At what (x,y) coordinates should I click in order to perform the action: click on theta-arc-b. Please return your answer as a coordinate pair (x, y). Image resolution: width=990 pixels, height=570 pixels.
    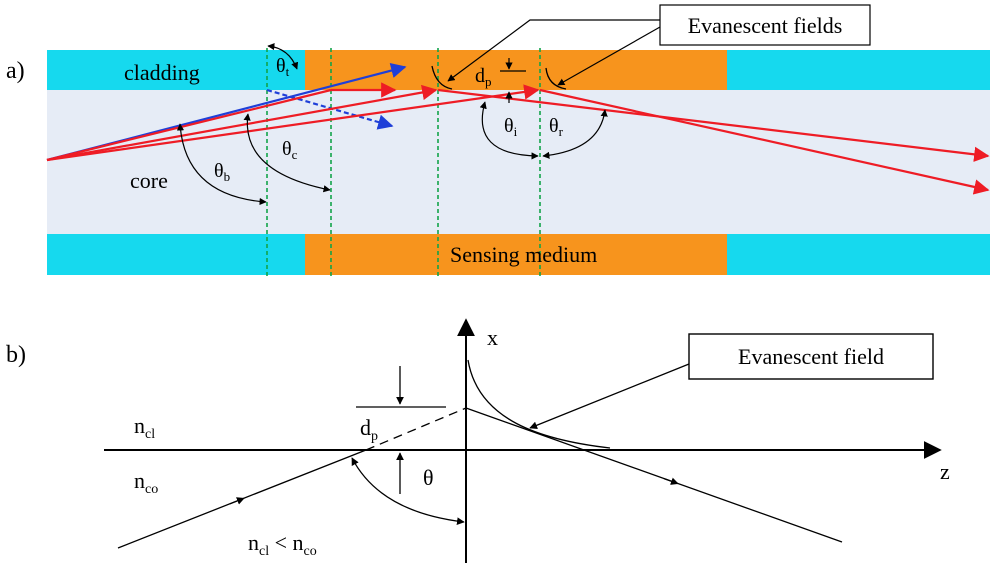
    Looking at the image, I should click on (408, 491).